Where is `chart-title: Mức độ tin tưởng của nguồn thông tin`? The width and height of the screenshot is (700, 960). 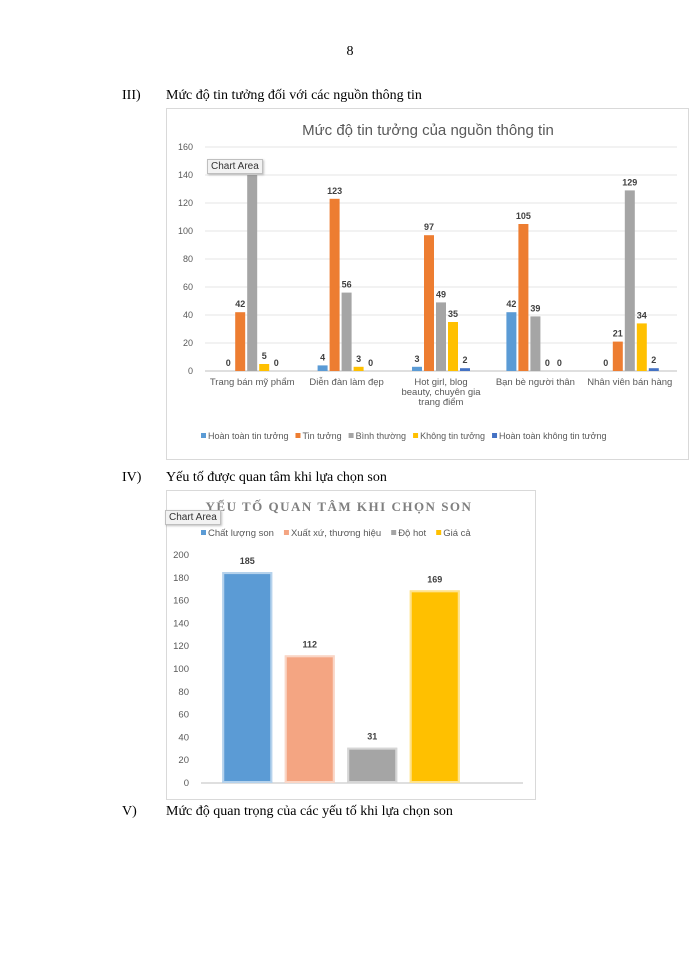
chart-title: Mức độ tin tưởng của nguồn thông tin is located at coordinates (428, 130).